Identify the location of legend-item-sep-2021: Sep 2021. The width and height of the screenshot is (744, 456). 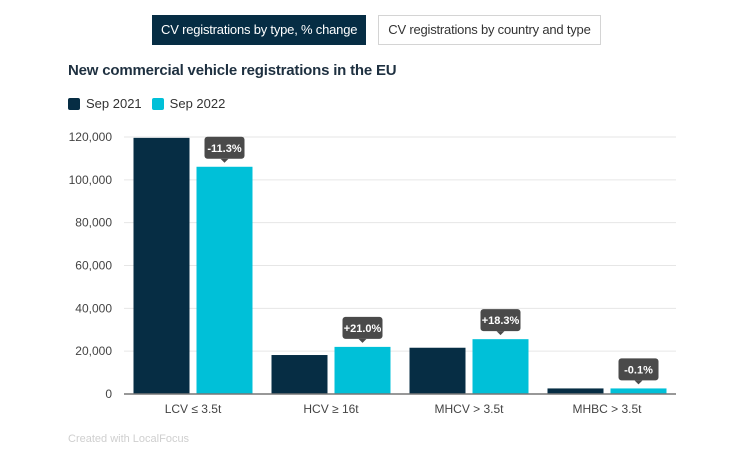
(105, 103).